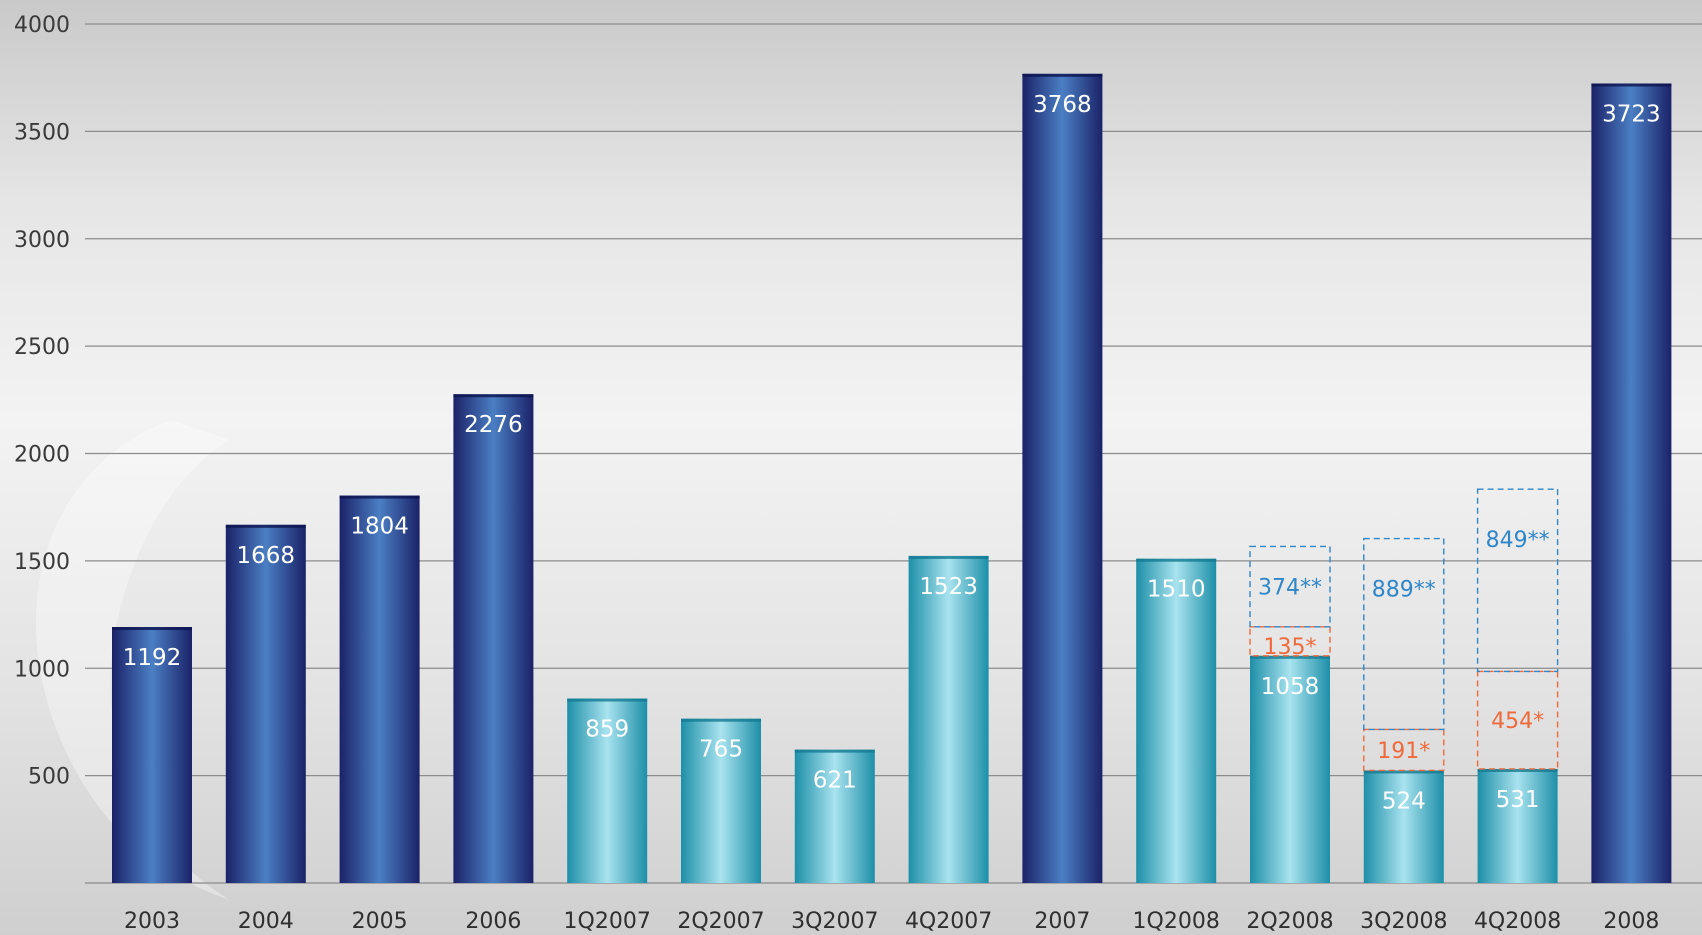 This screenshot has height=935, width=1702. I want to click on bar-2003, so click(152, 755).